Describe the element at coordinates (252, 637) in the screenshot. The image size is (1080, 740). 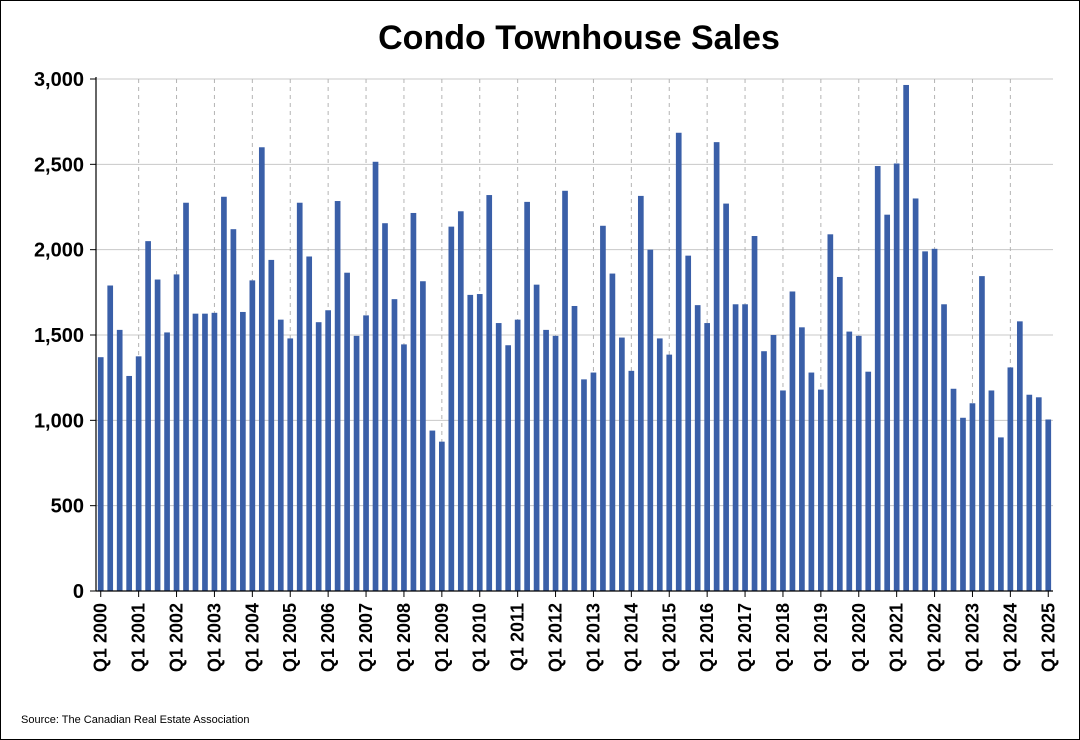
I see `x-tick-label: Q1 2004` at that location.